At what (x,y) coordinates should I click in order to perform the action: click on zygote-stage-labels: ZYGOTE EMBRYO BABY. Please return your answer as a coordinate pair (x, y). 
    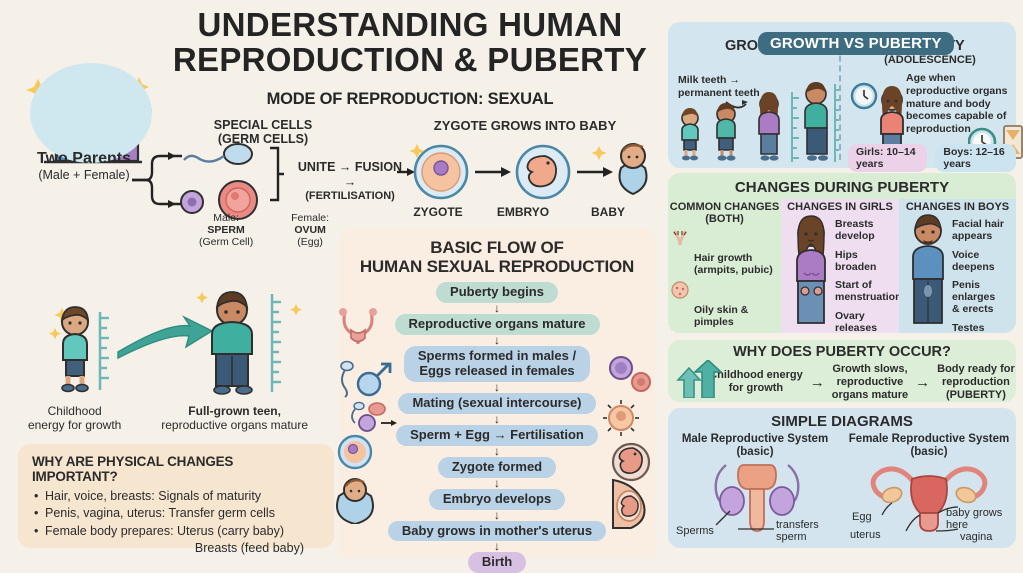
    Looking at the image, I should click on (523, 212).